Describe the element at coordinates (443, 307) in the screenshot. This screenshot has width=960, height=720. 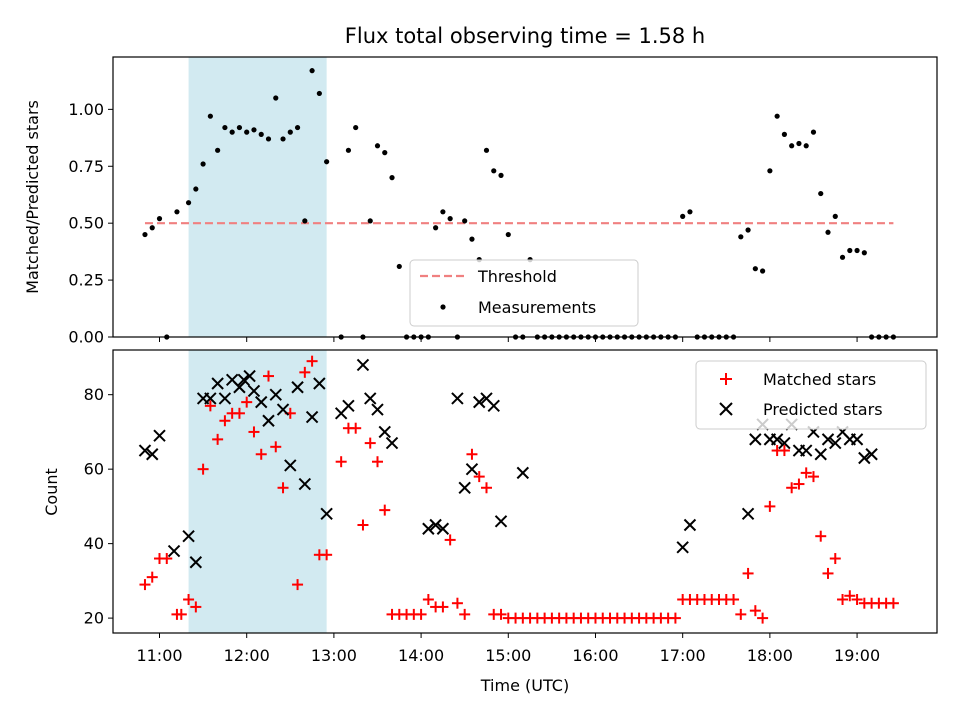
I see `measurements-legend-handle` at that location.